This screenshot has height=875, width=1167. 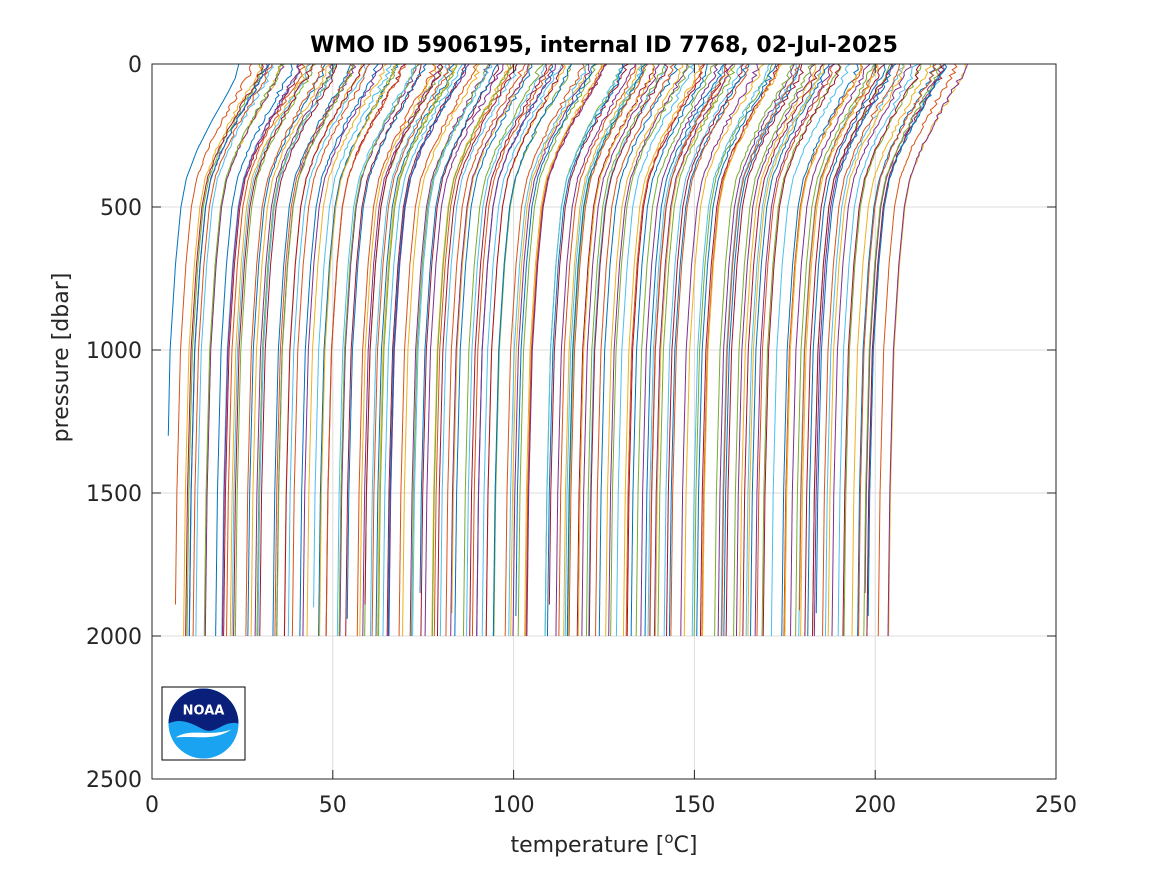 What do you see at coordinates (514, 805) in the screenshot?
I see `x-tick-label: 100` at bounding box center [514, 805].